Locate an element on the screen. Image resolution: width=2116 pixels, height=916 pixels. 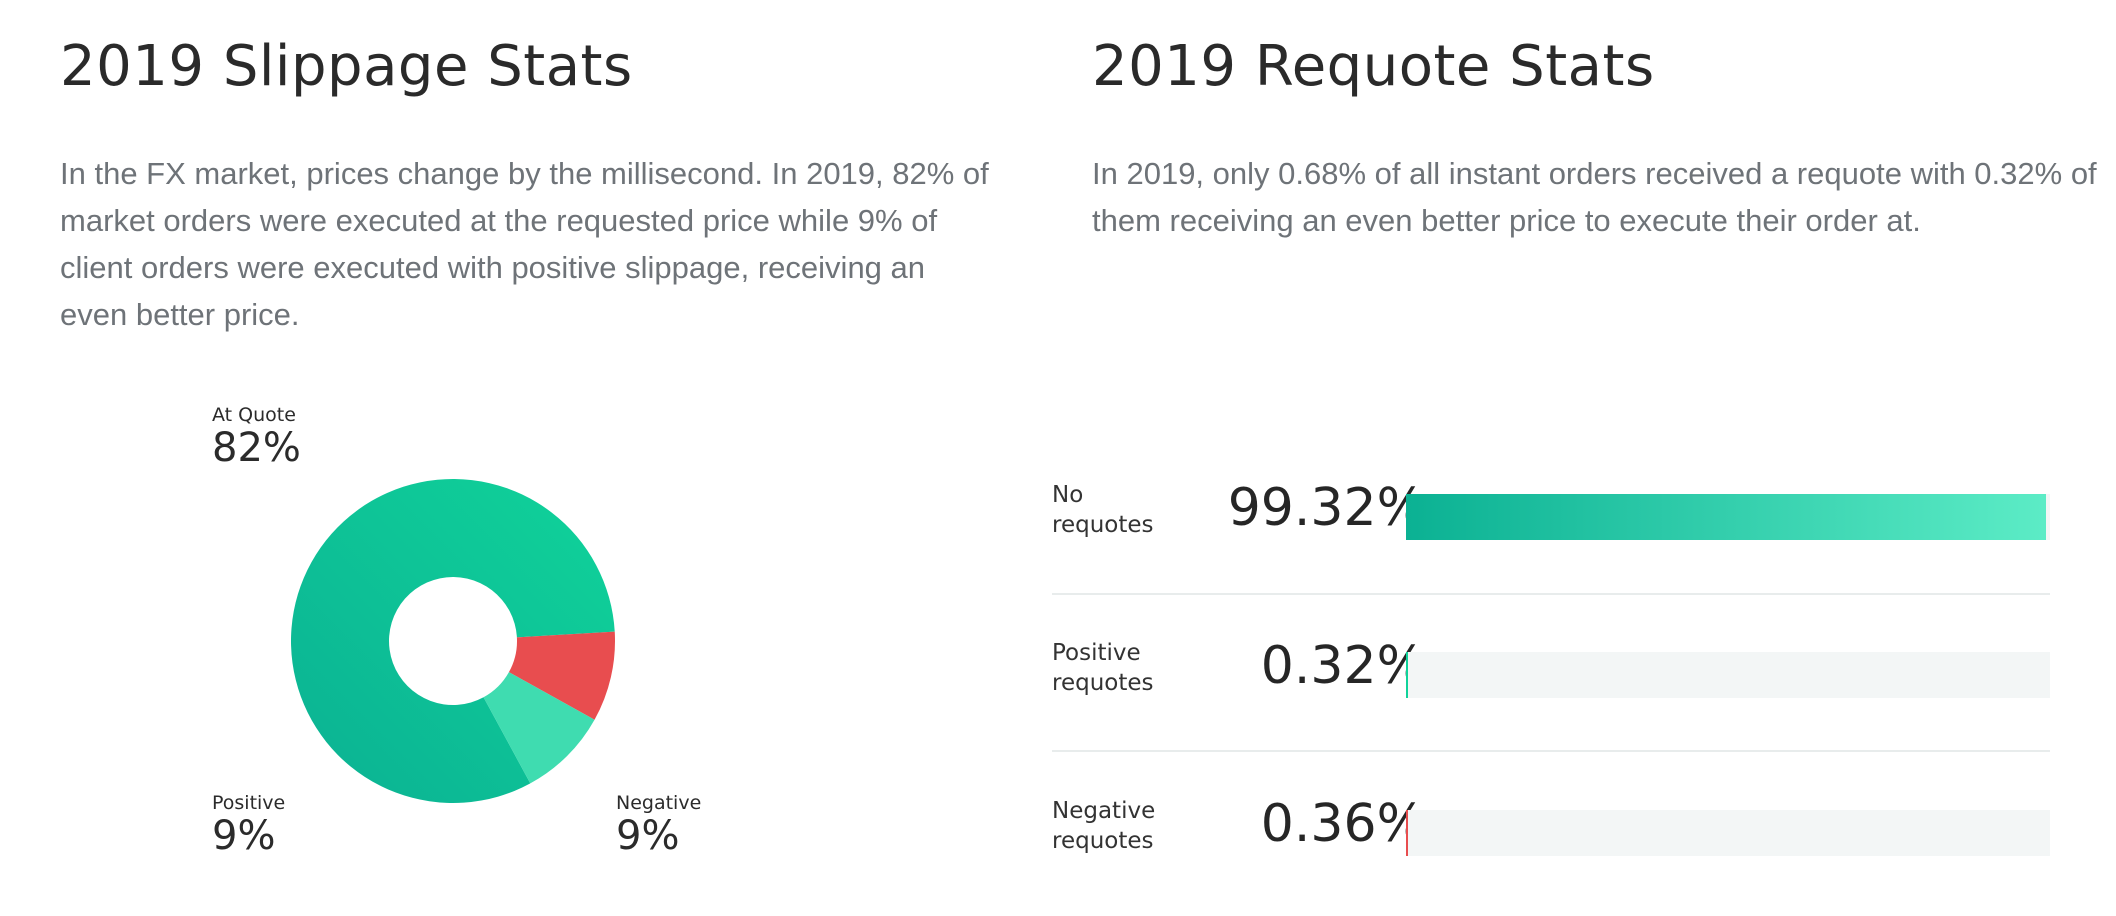
label-positive-pct: 9% is located at coordinates (244, 836).